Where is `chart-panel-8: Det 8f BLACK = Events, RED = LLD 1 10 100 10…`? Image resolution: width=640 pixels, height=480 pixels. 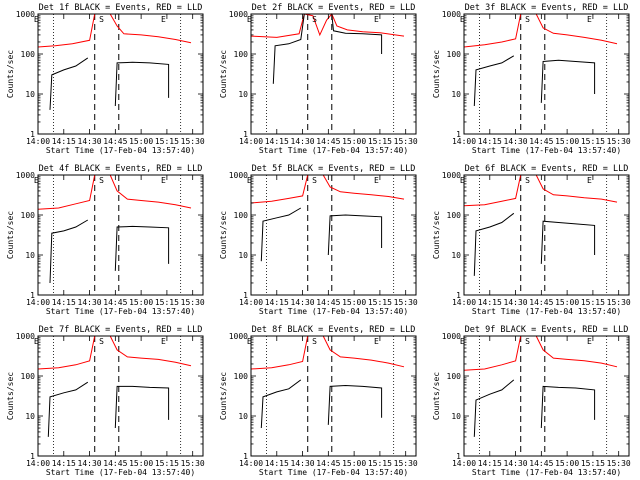 chart-panel-8: Det 8f BLACK = Events, RED = LLD 1 10 100 10… is located at coordinates (318, 401).